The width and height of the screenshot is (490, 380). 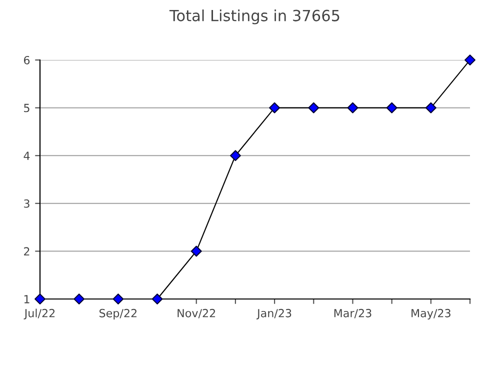 I want to click on x-tick-label: Jan/23, so click(x=274, y=314).